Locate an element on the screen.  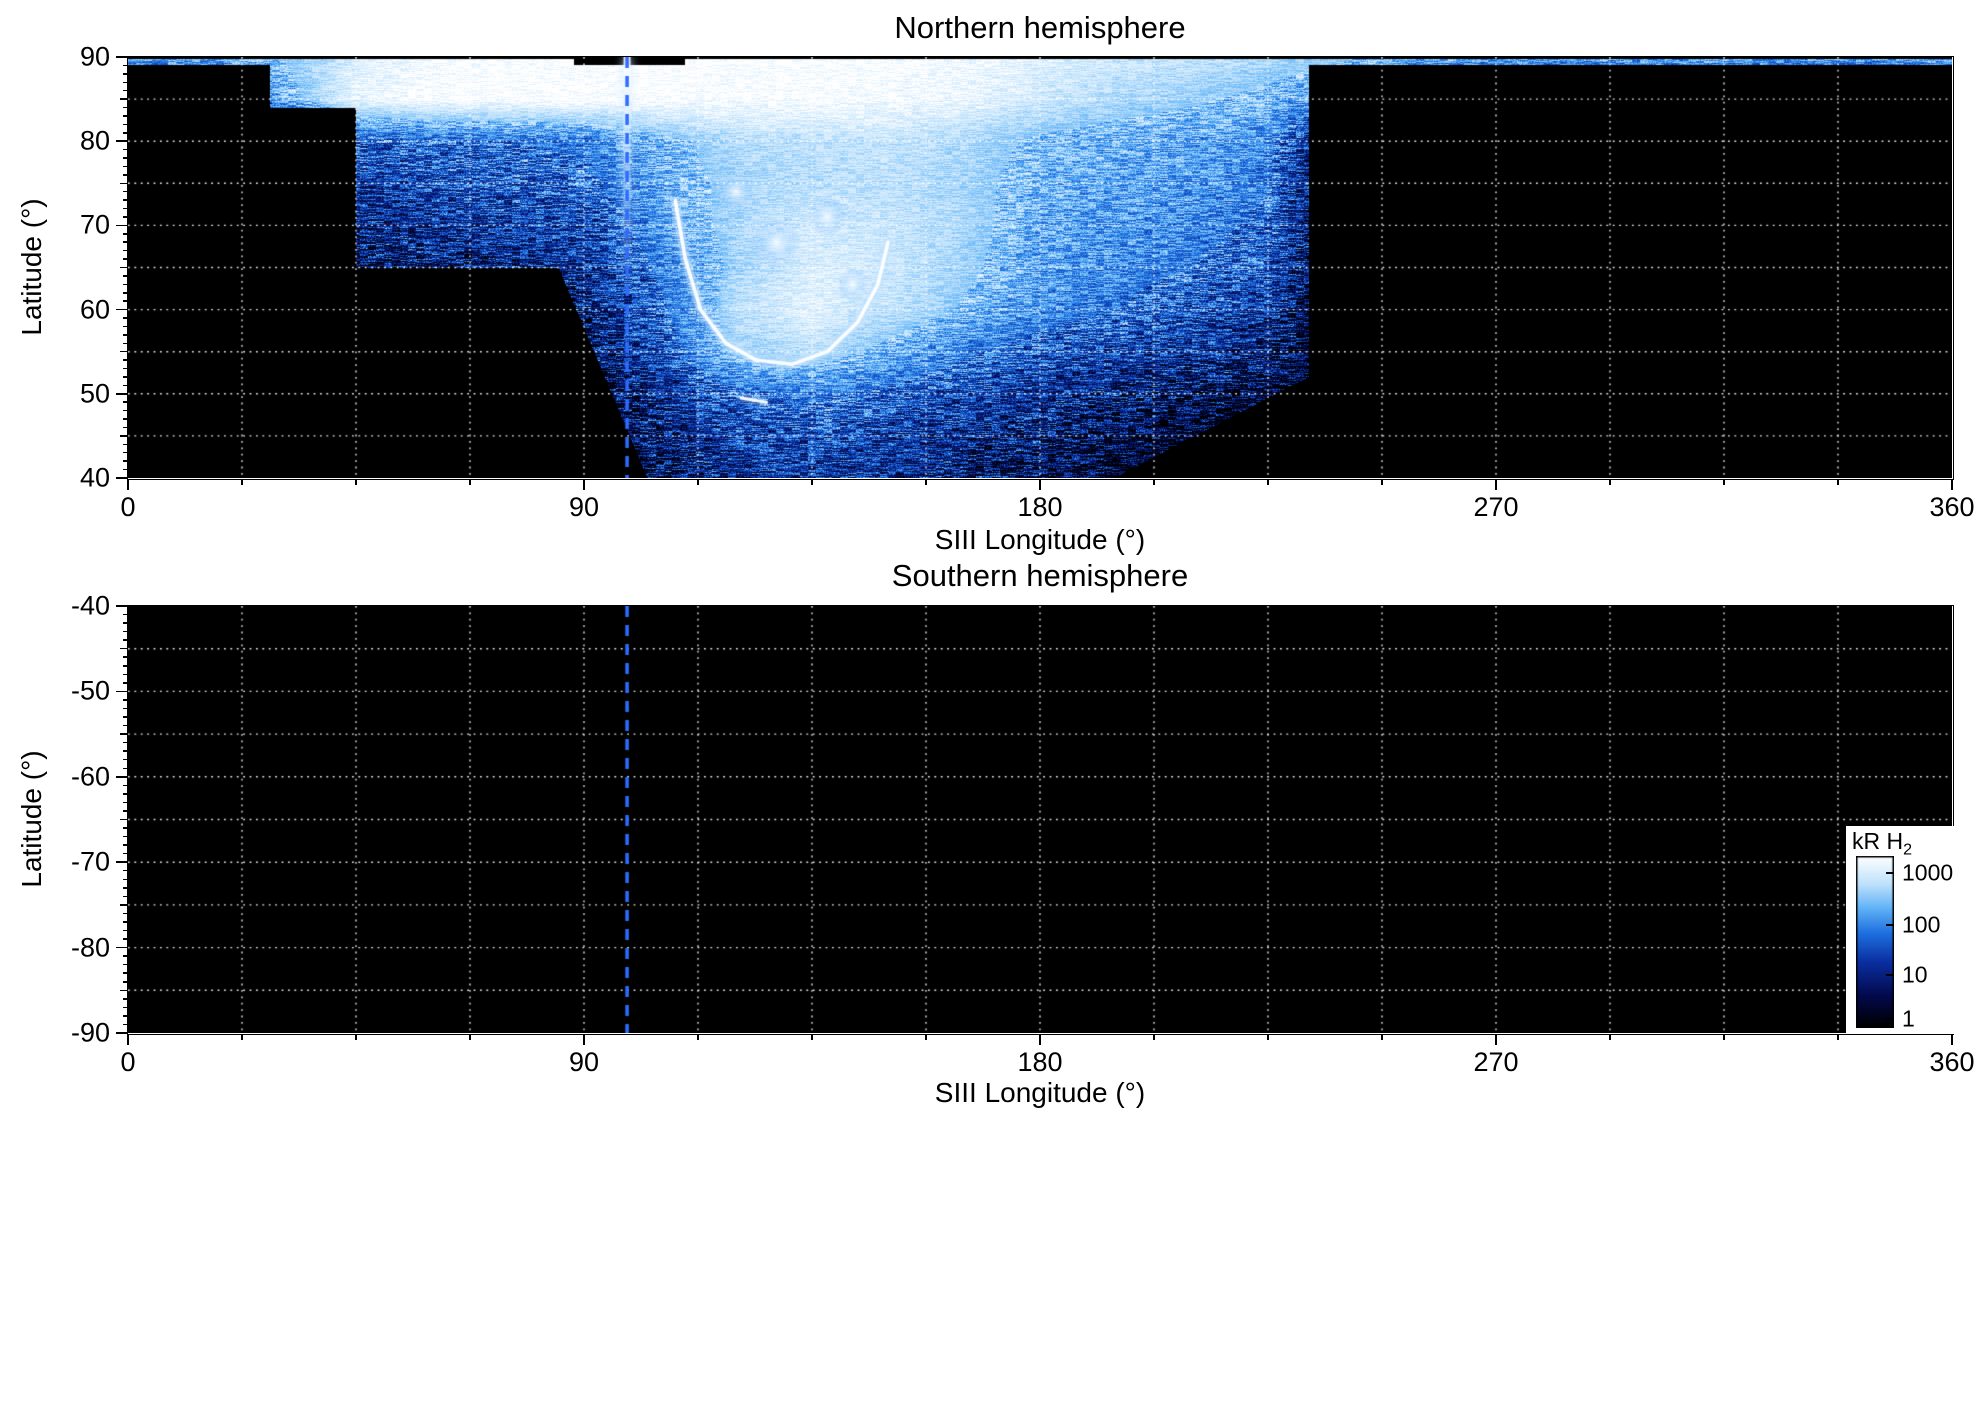
south-title: Southern hemisphere is located at coordinates (1040, 575).